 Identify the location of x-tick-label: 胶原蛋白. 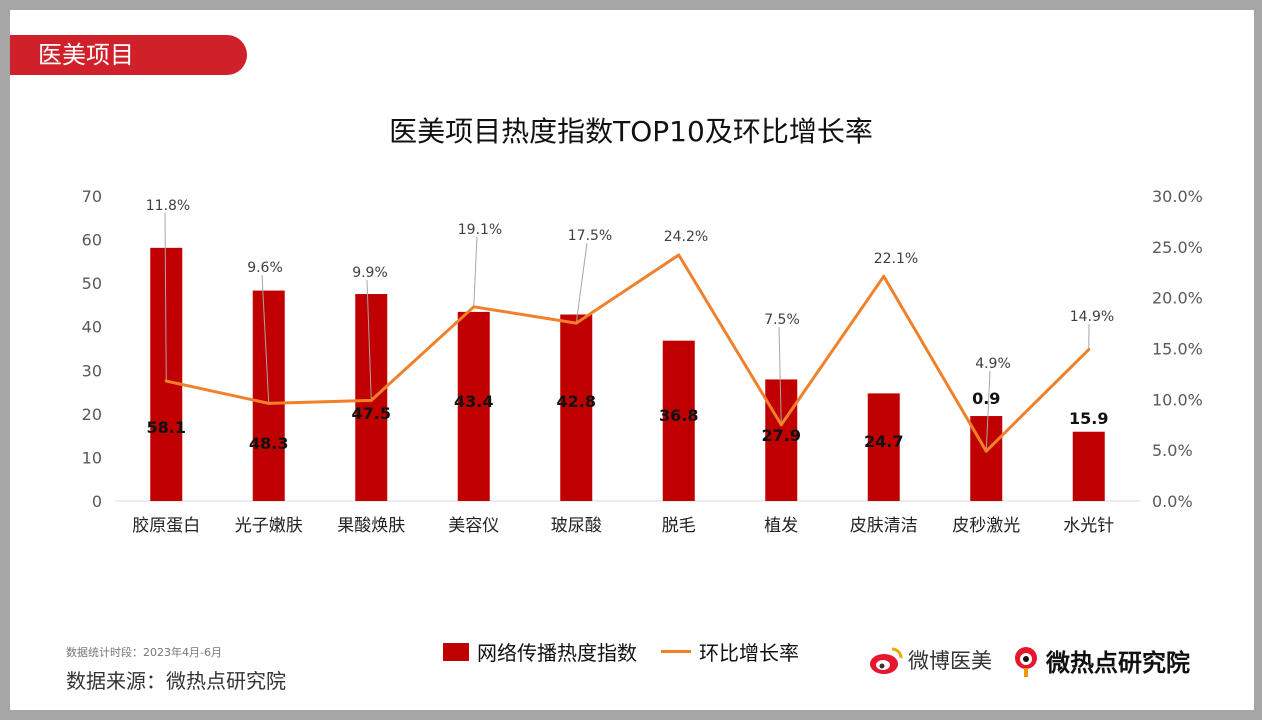
(166, 526).